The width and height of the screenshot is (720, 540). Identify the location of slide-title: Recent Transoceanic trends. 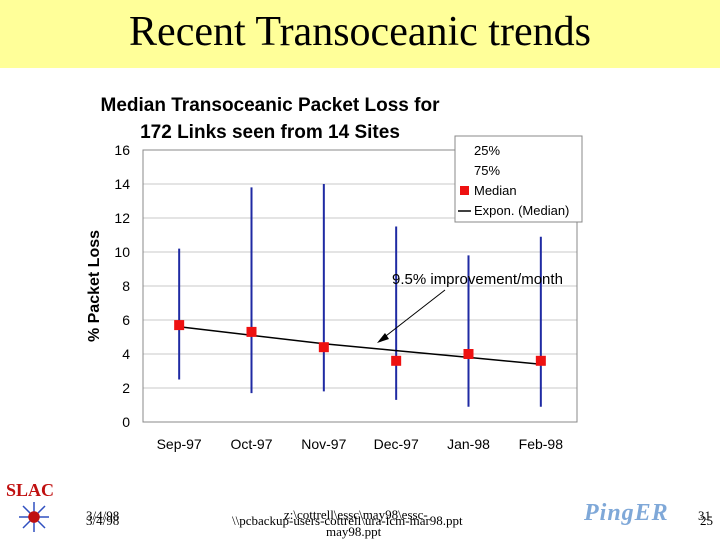
(360, 32).